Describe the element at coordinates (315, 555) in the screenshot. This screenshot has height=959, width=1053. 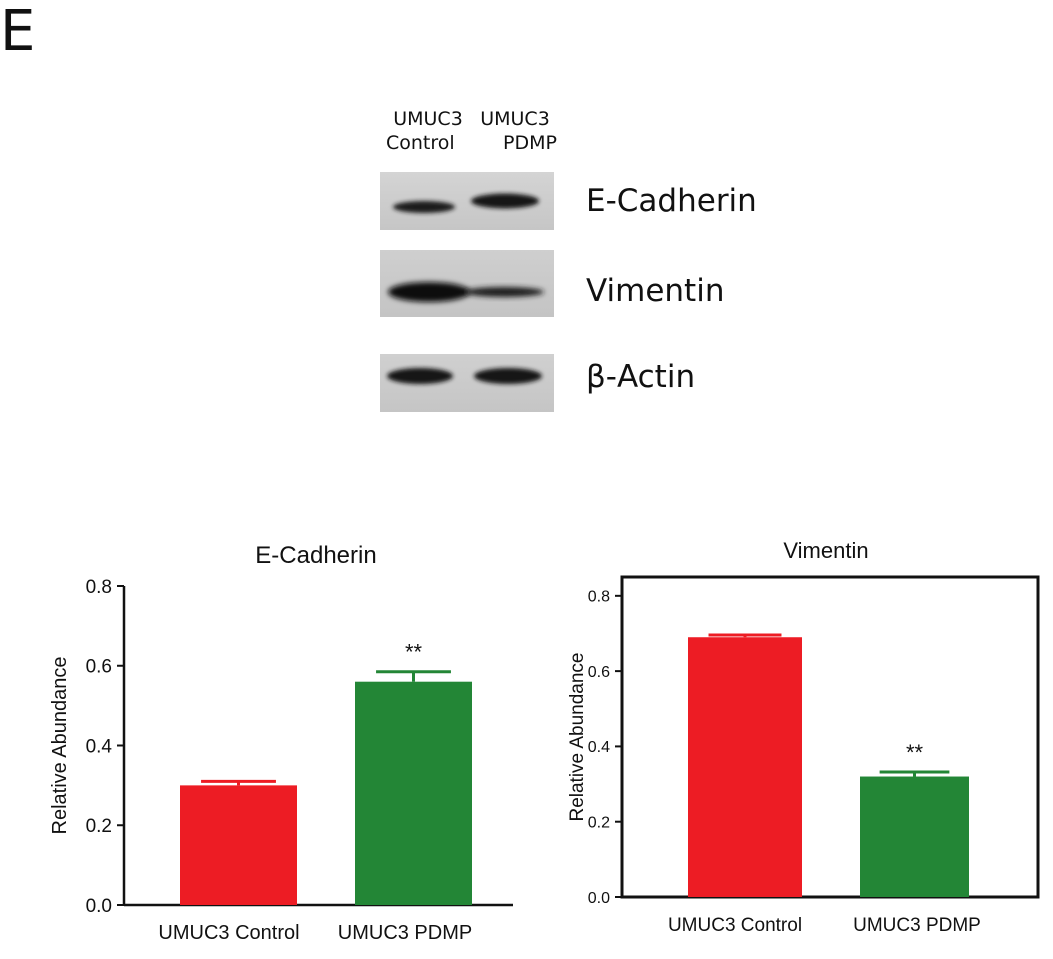
I see `chart-title: E-Cadherin` at that location.